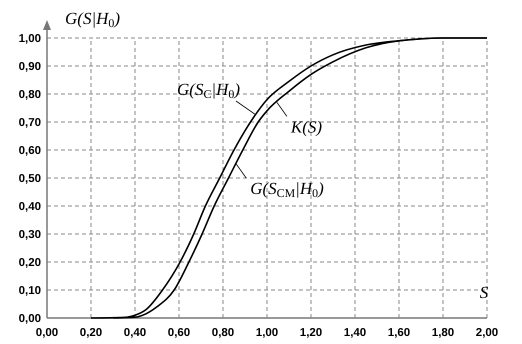 The image size is (522, 344). I want to click on x-tick-label: 0,80, so click(223, 333).